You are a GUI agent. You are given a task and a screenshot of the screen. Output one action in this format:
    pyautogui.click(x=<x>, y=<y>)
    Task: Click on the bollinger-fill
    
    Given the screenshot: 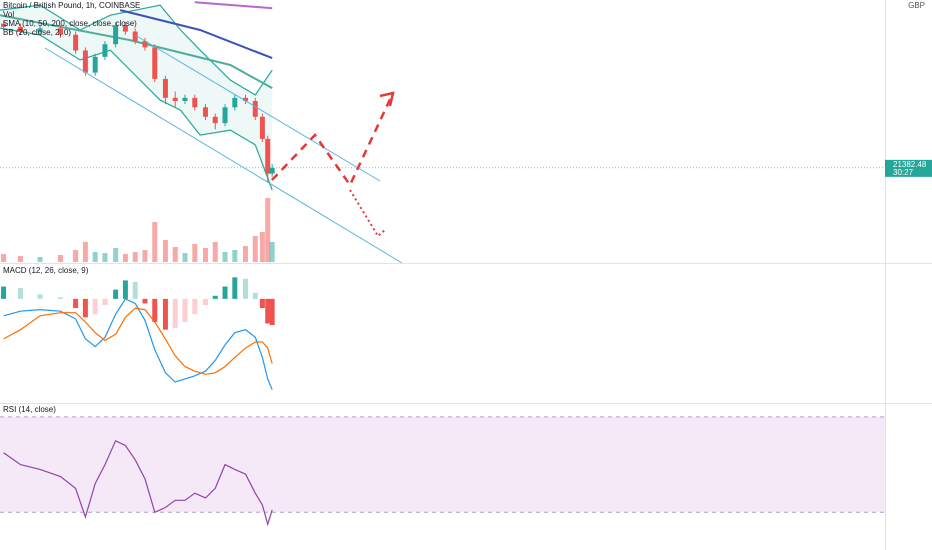 What is the action you would take?
    pyautogui.click(x=136, y=97)
    